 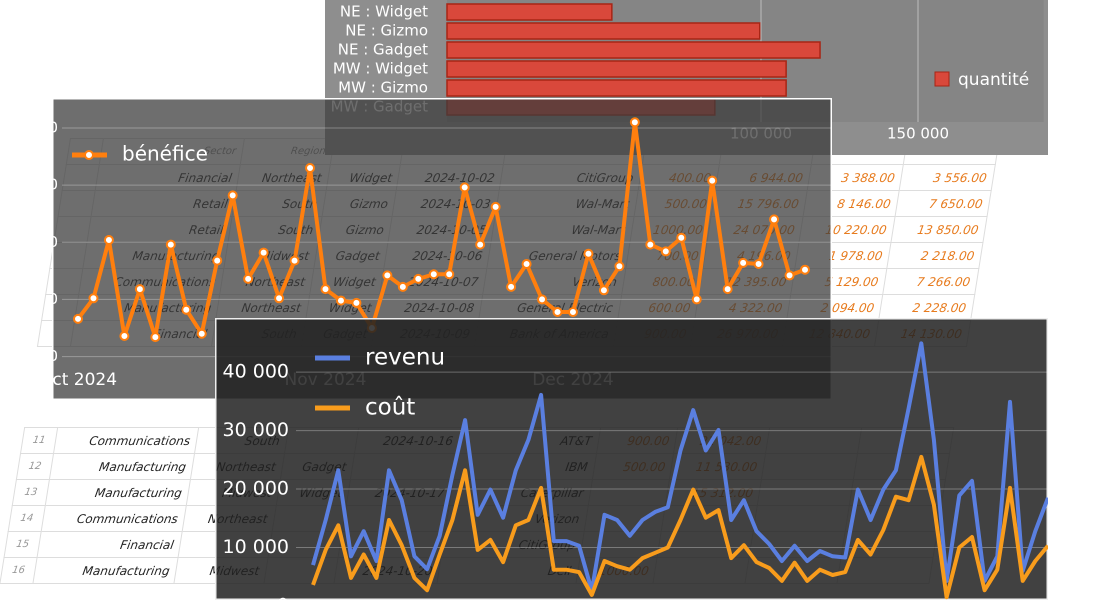 I want to click on legend-label: revenu, so click(x=405, y=358).